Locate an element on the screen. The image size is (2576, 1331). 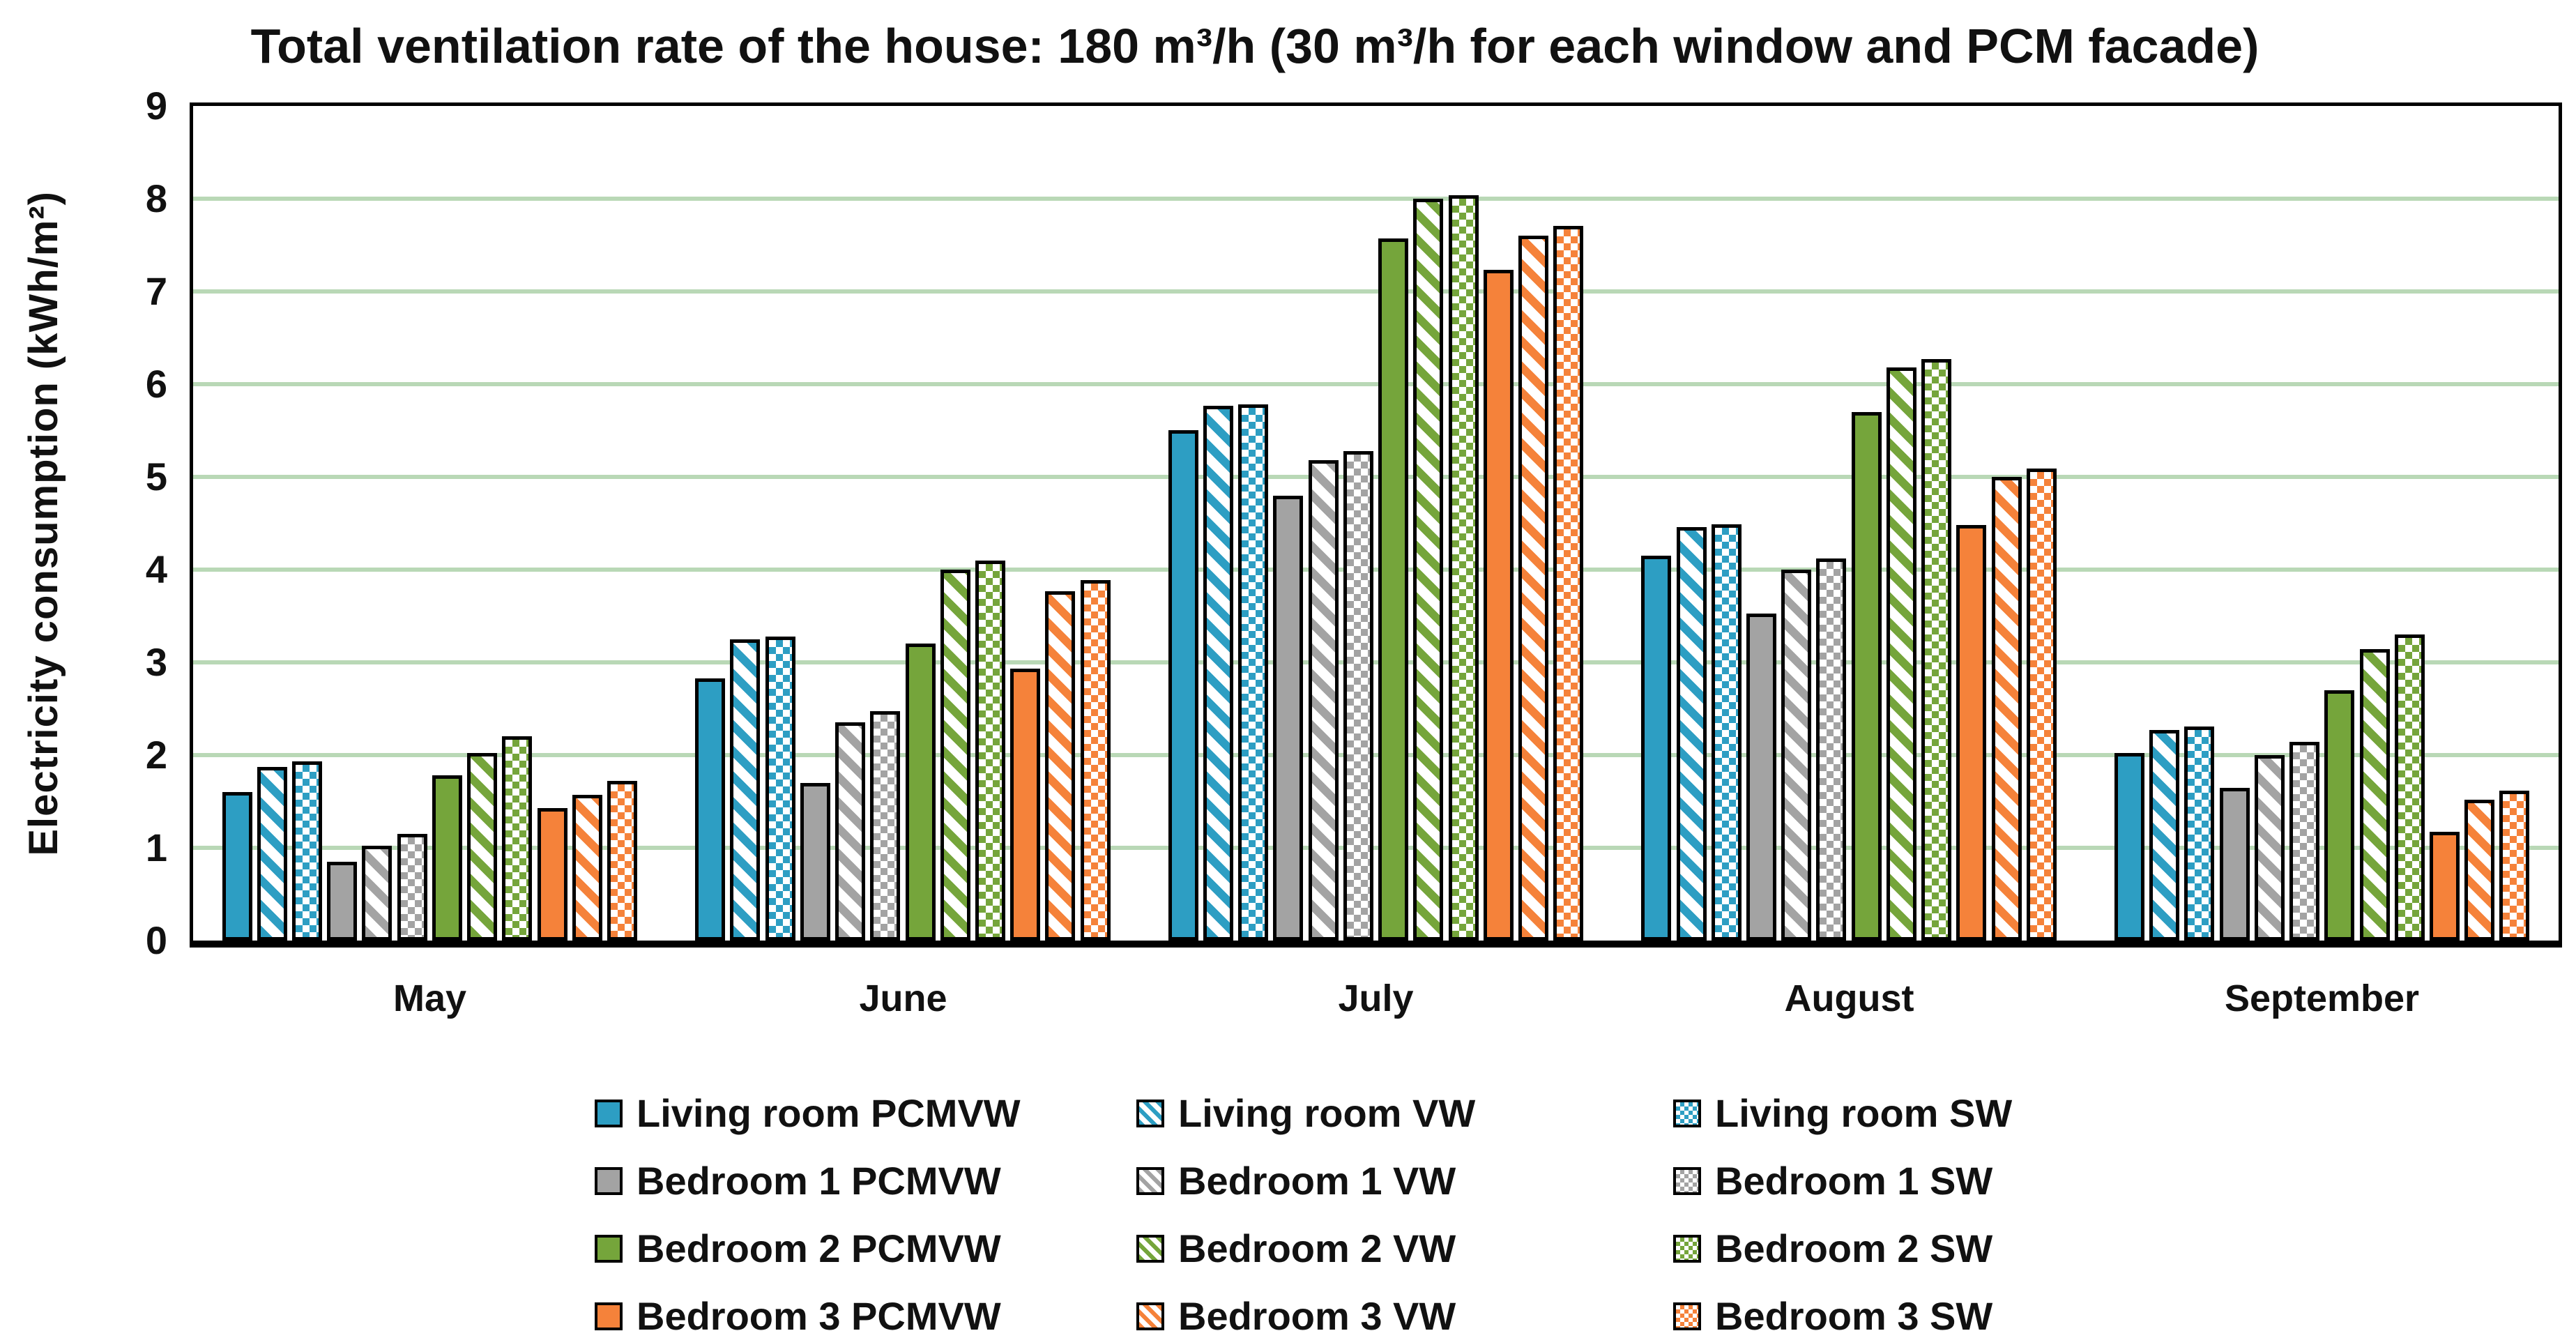
y-tick-label: 8 is located at coordinates (156, 198).